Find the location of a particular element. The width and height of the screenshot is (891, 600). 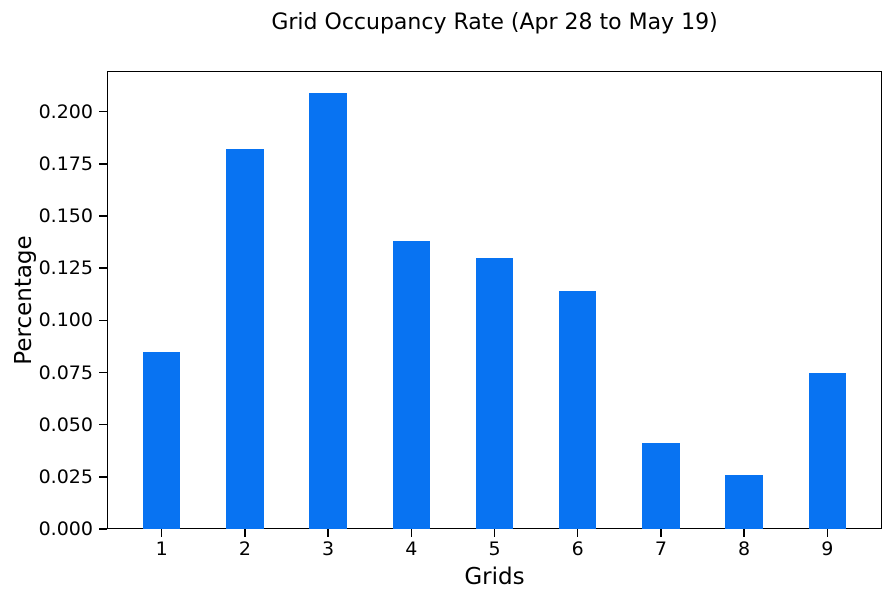

chart-title: Grid Occupancy Rate (Apr 28 to May 19) is located at coordinates (494, 22).